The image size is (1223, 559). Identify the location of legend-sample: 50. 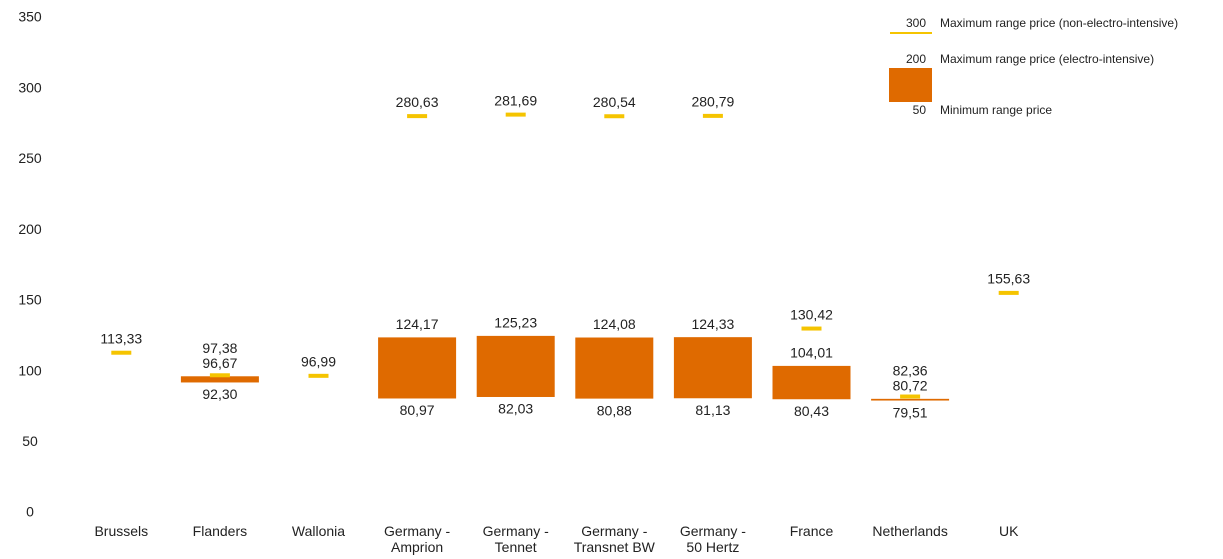
(920, 110).